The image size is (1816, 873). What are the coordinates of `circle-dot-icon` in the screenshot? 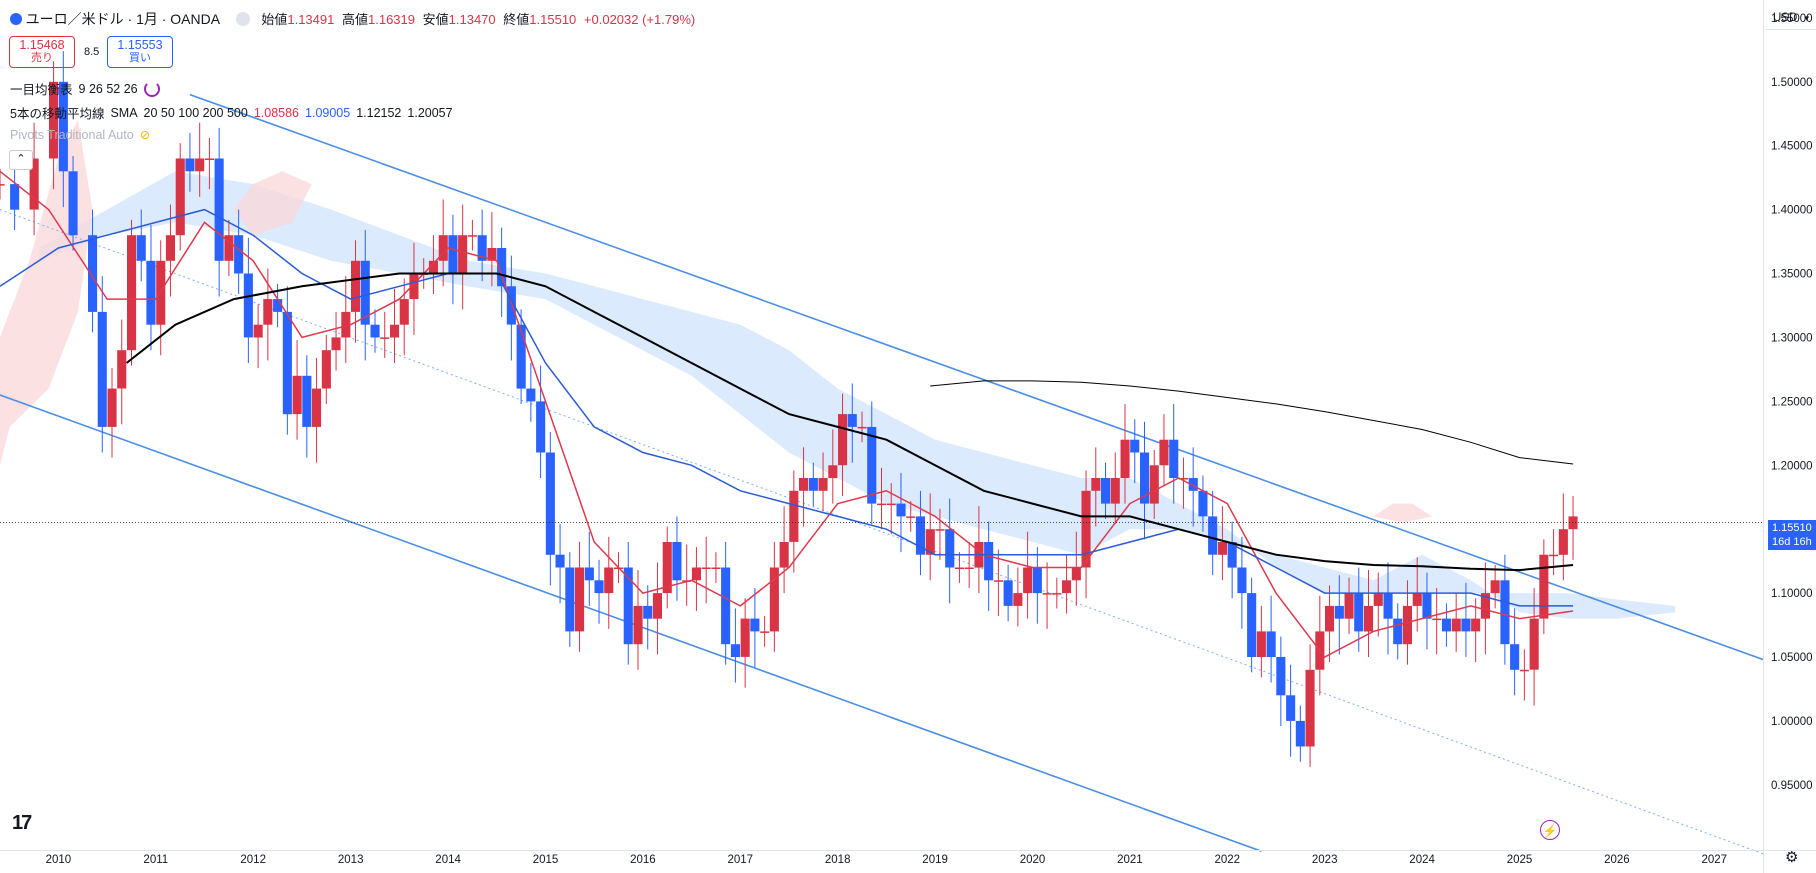 It's located at (242, 19).